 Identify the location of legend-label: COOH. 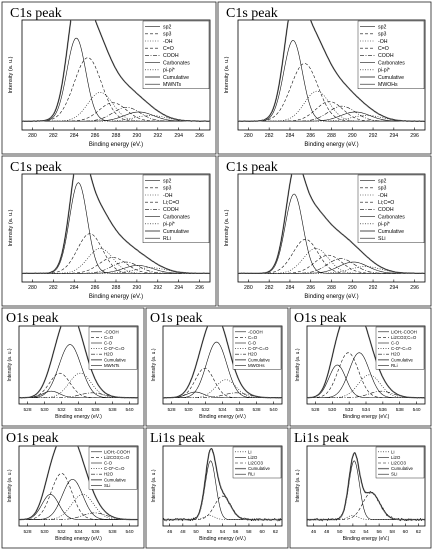
(386, 210).